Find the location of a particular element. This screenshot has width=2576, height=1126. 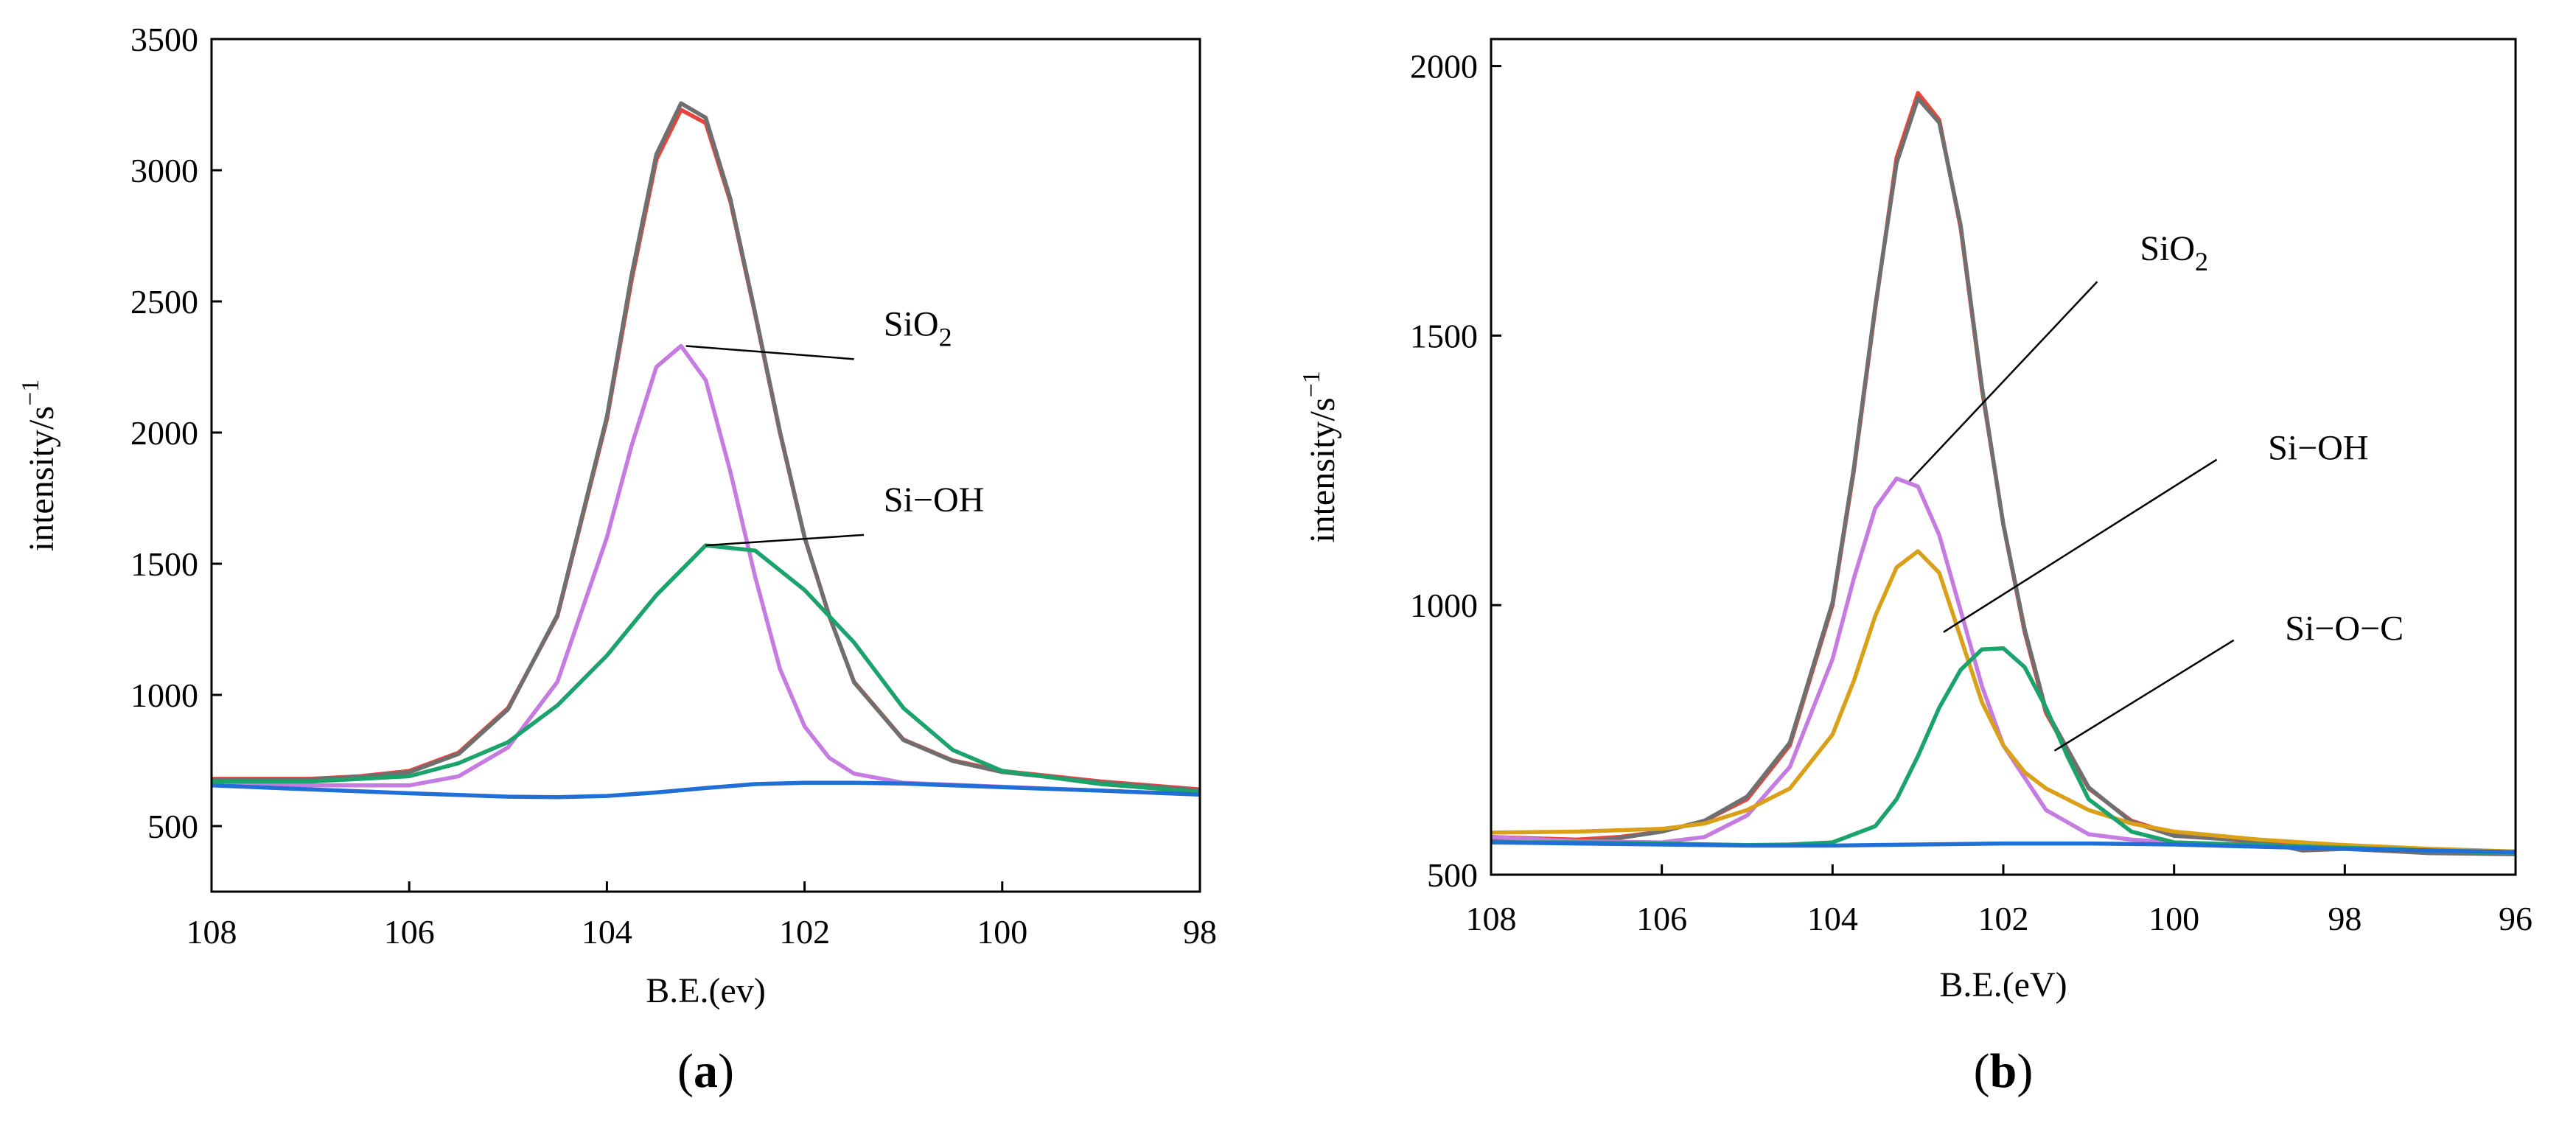

x-axis-label: B.E.(eV) is located at coordinates (2003, 984).